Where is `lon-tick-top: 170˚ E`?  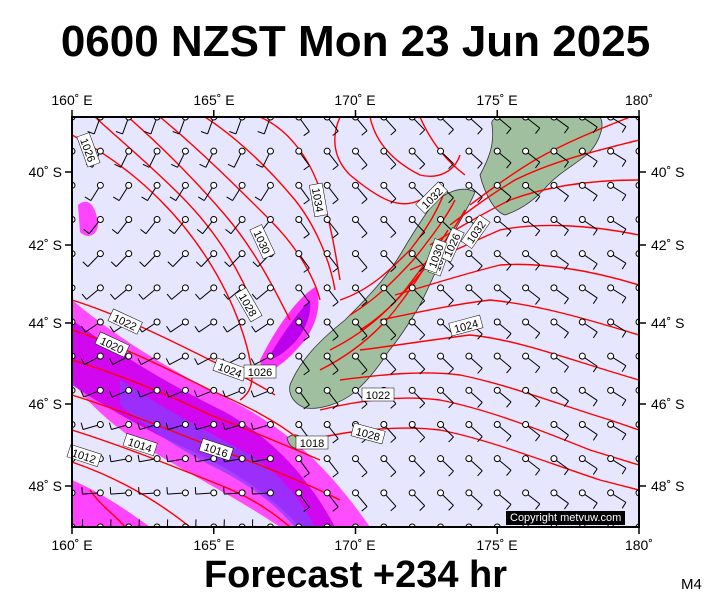 lon-tick-top: 170˚ E is located at coordinates (355, 100).